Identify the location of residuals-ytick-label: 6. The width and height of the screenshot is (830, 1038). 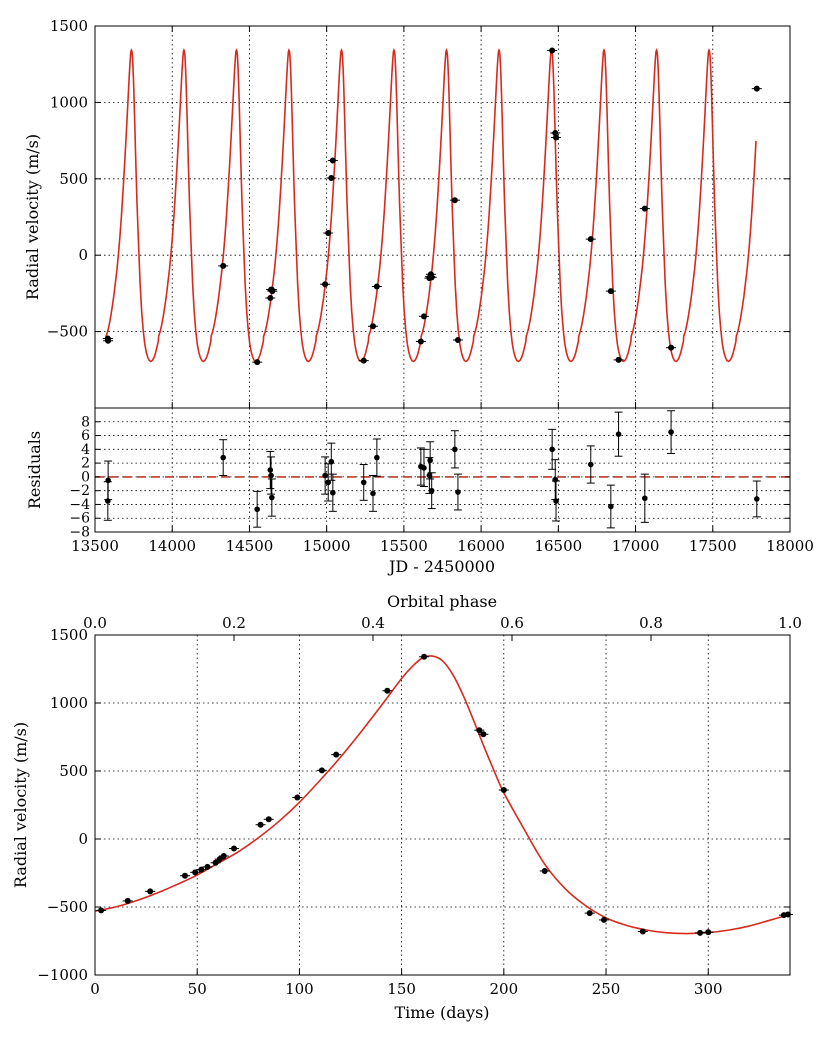
(85, 436).